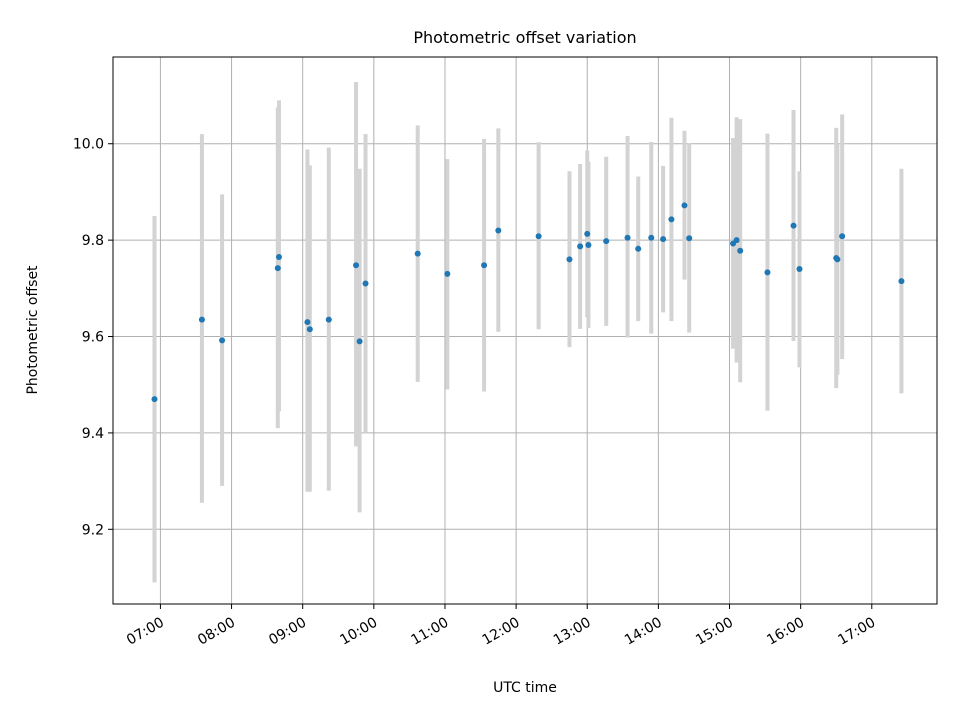 The height and width of the screenshot is (724, 960). I want to click on y-axis-label: Photometric offset, so click(33, 330).